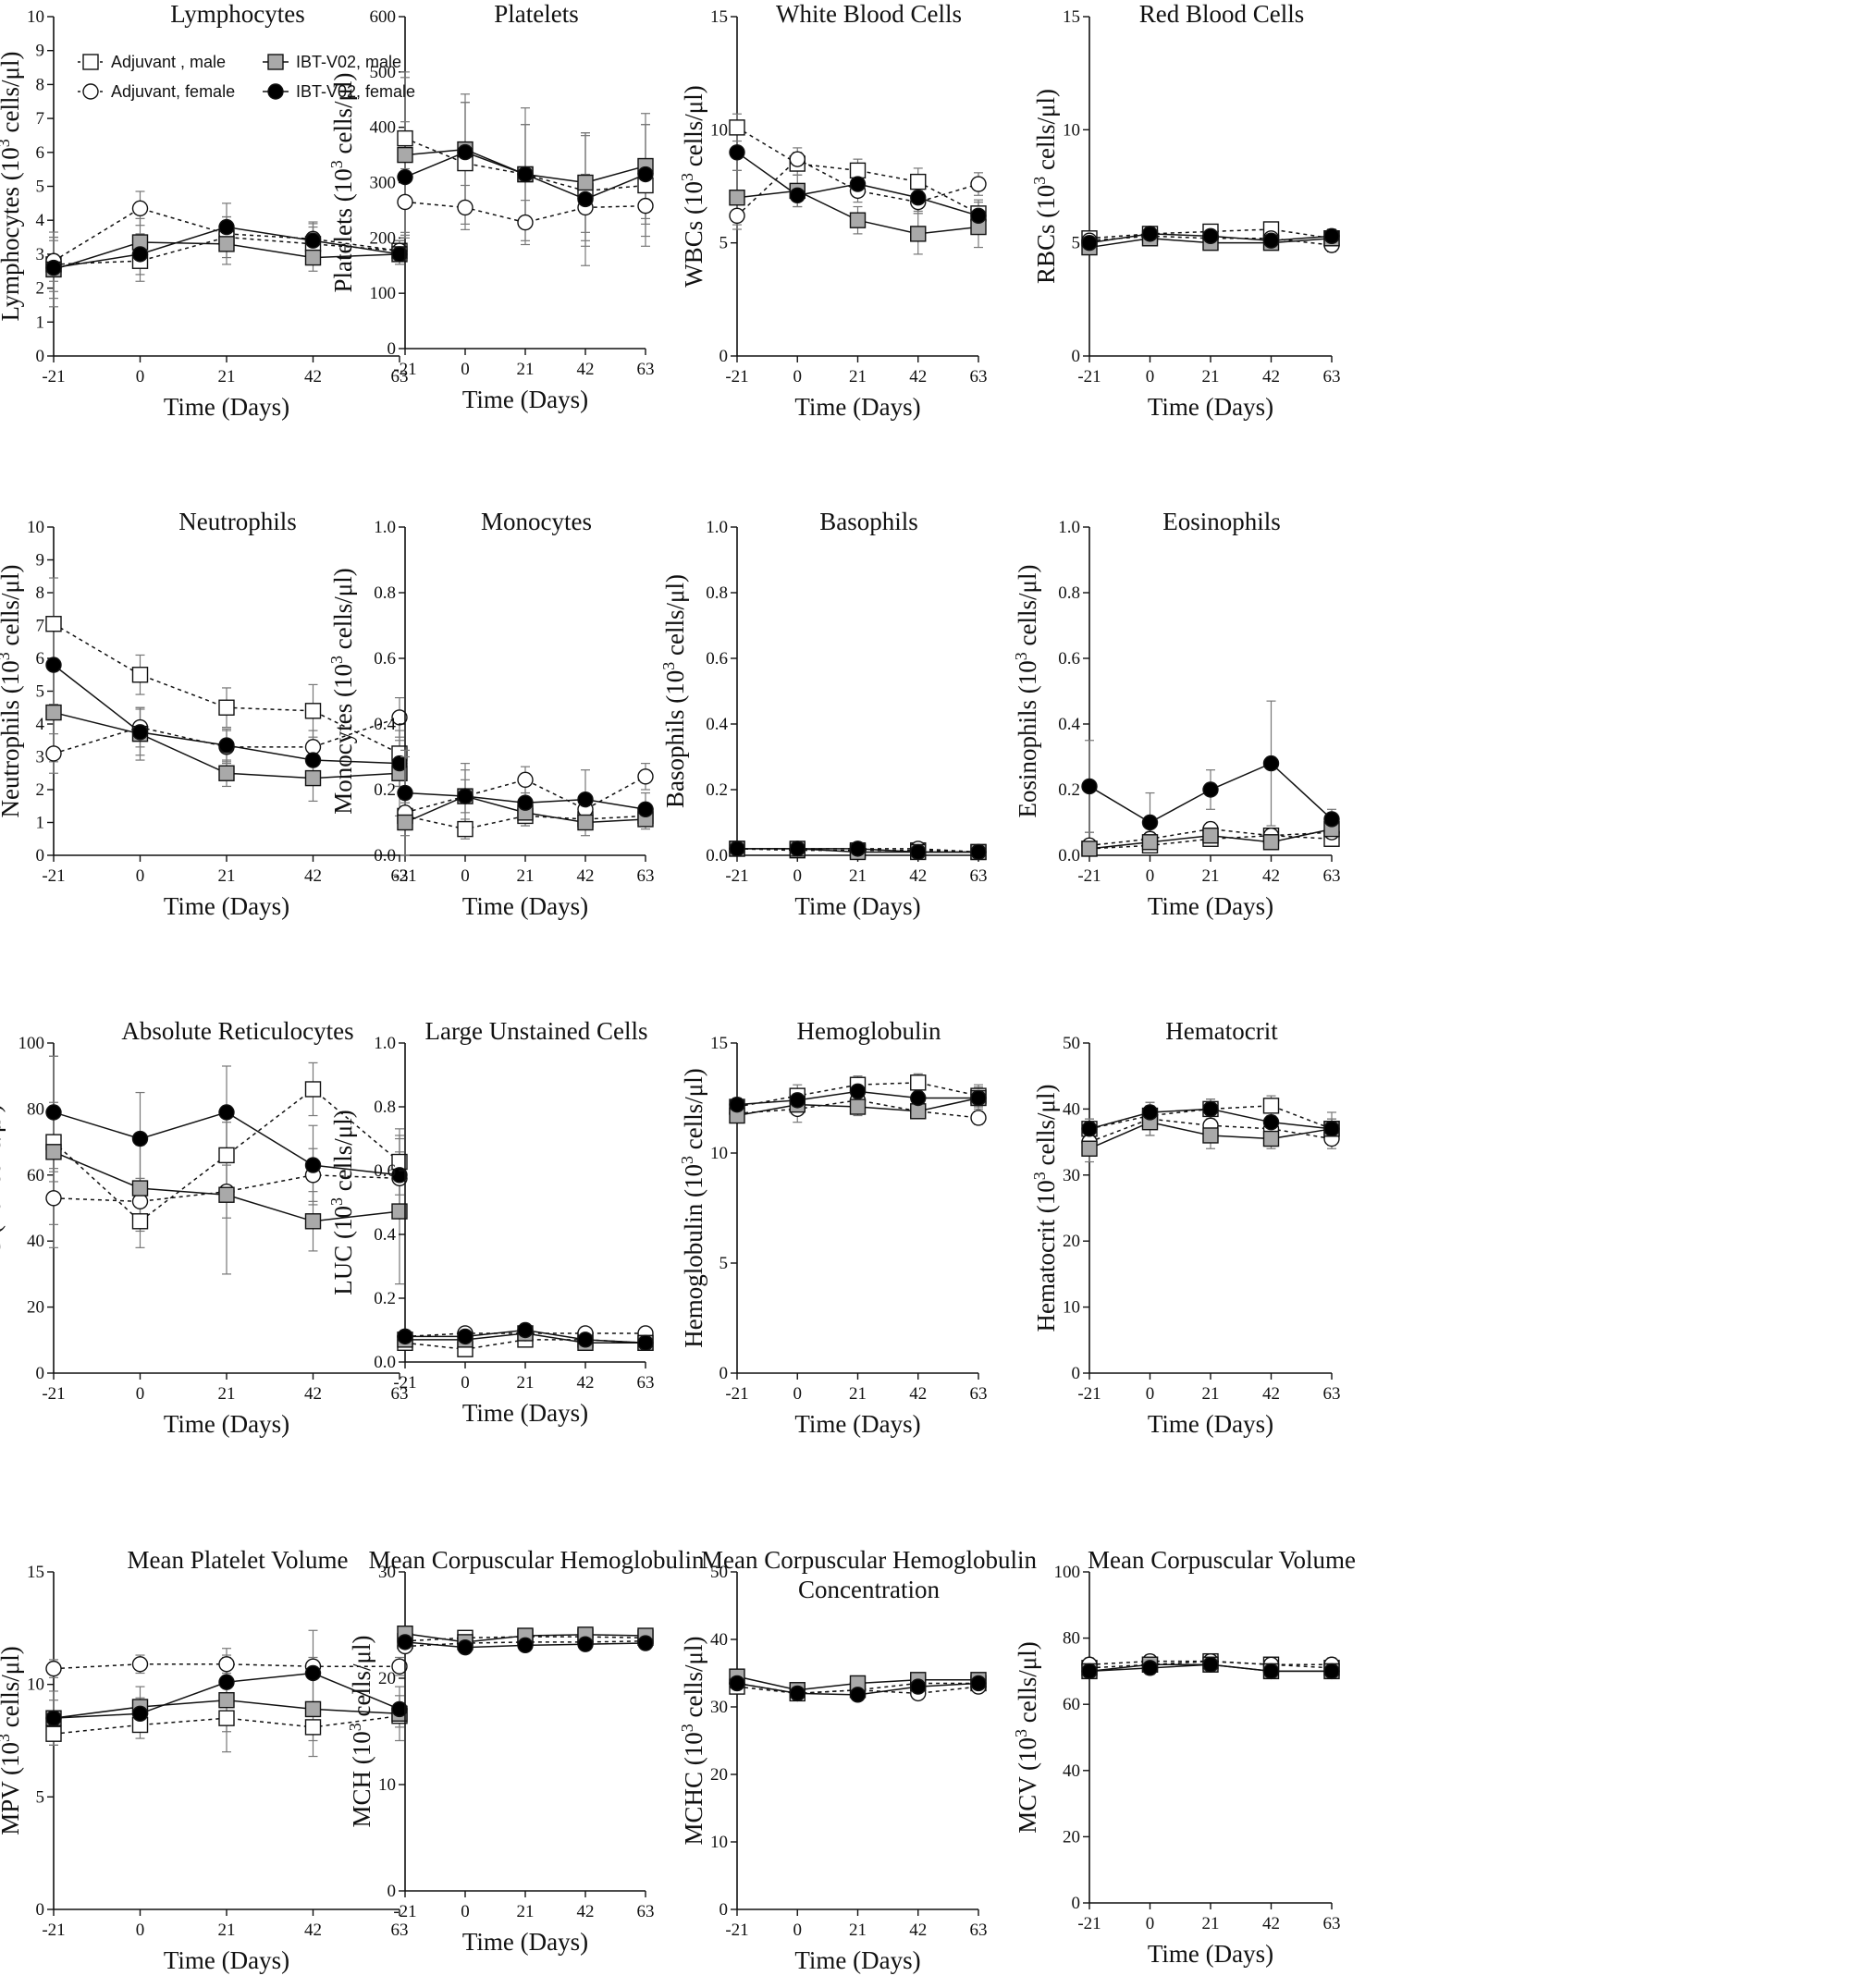  Describe the element at coordinates (385, 659) in the screenshot. I see `y-tick-label: 0.6` at that location.